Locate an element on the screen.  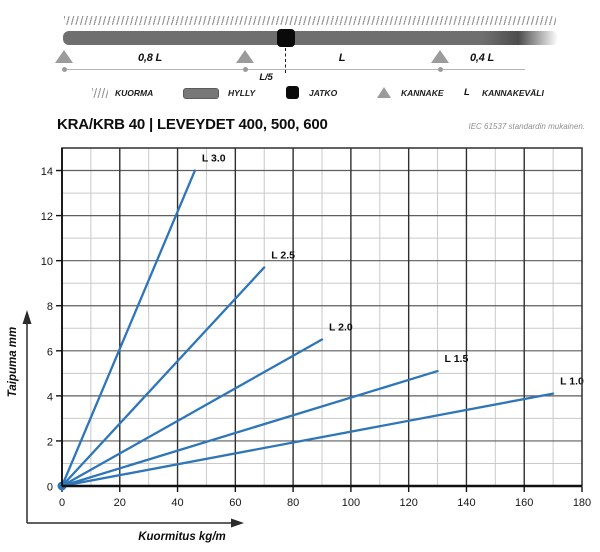
y-tick-label: 0 is located at coordinates (50, 488).